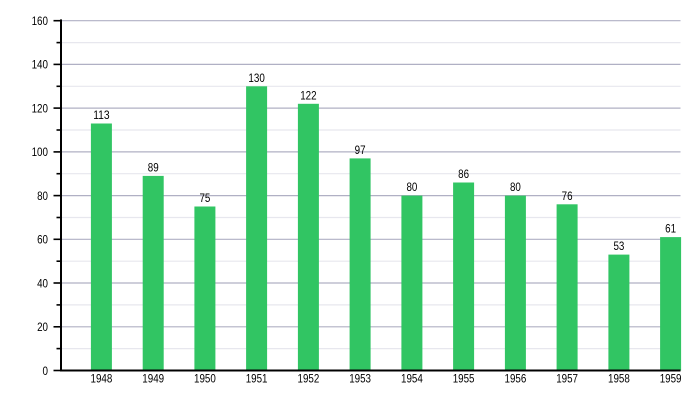 This screenshot has width=700, height=400. What do you see at coordinates (257, 379) in the screenshot?
I see `svg-text: 1951` at bounding box center [257, 379].